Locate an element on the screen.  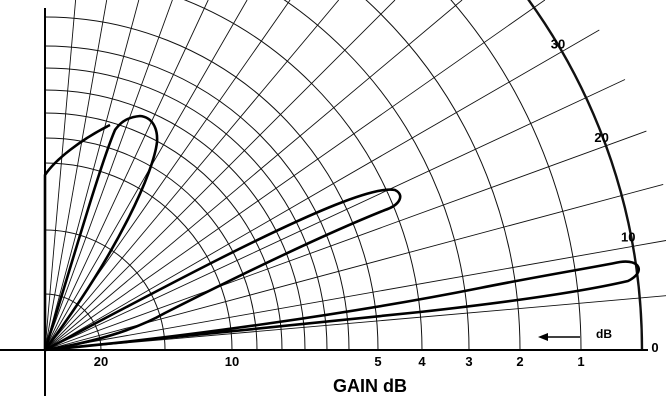
angle-label: 20 is located at coordinates (601, 137).